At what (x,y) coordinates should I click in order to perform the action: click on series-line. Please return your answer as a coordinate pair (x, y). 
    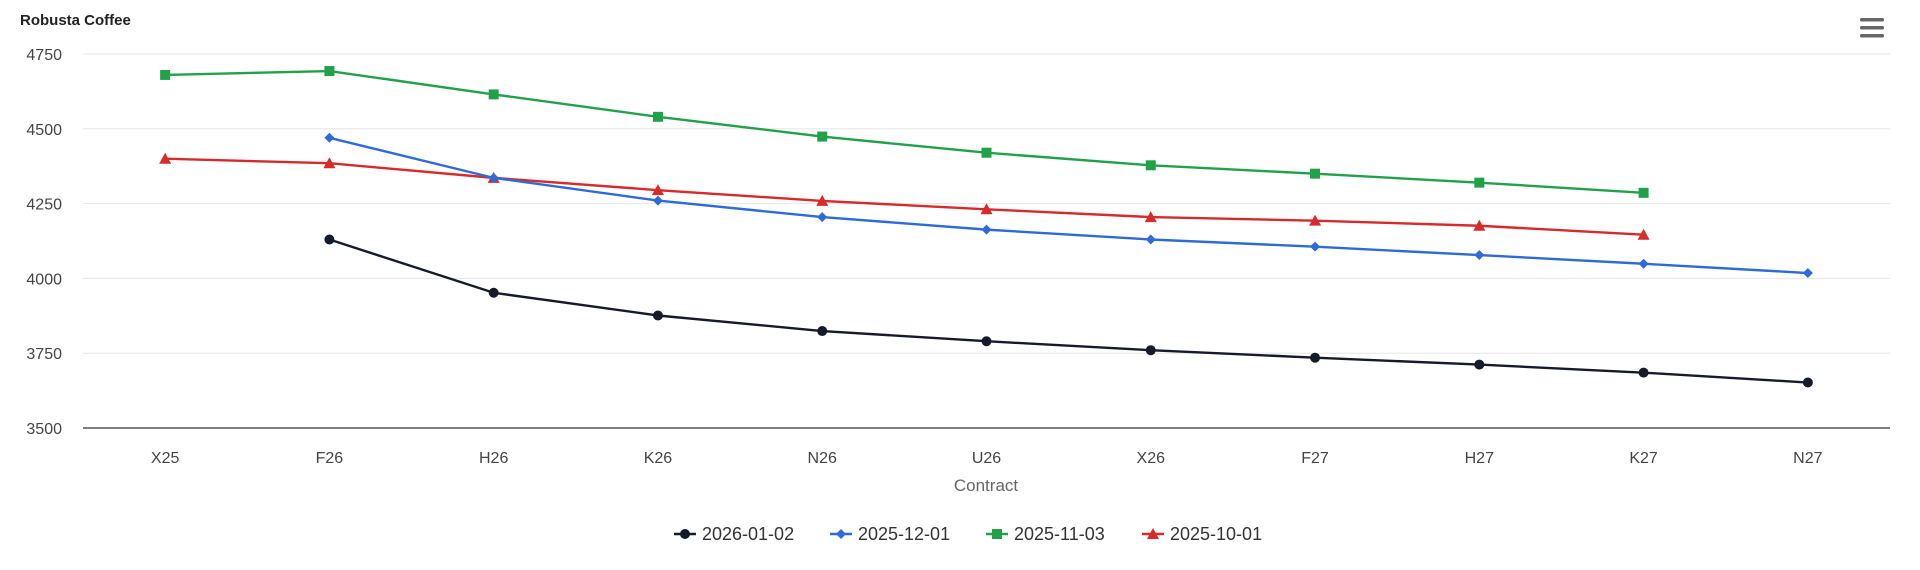
    Looking at the image, I should click on (904, 196).